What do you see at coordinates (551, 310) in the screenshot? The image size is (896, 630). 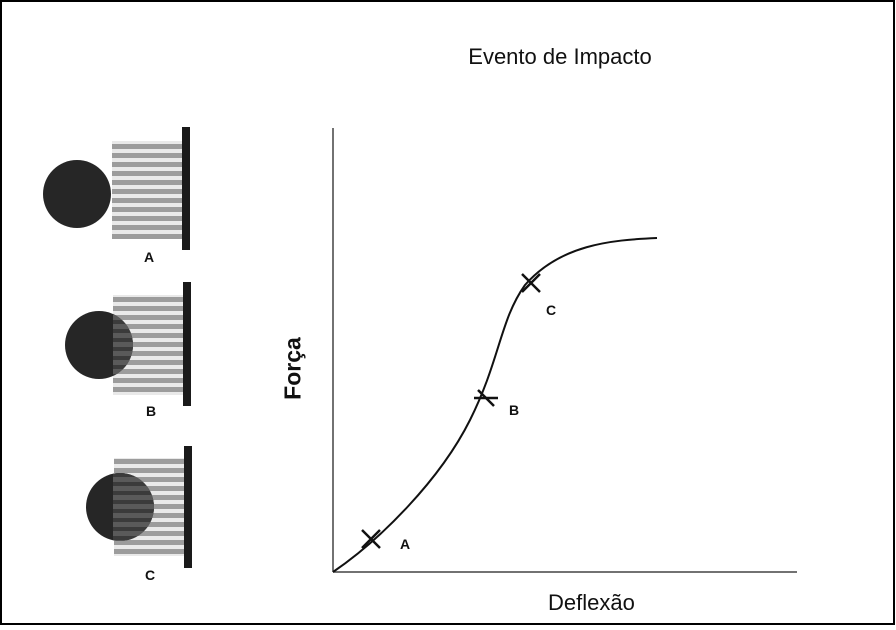 I see `point-label: C` at bounding box center [551, 310].